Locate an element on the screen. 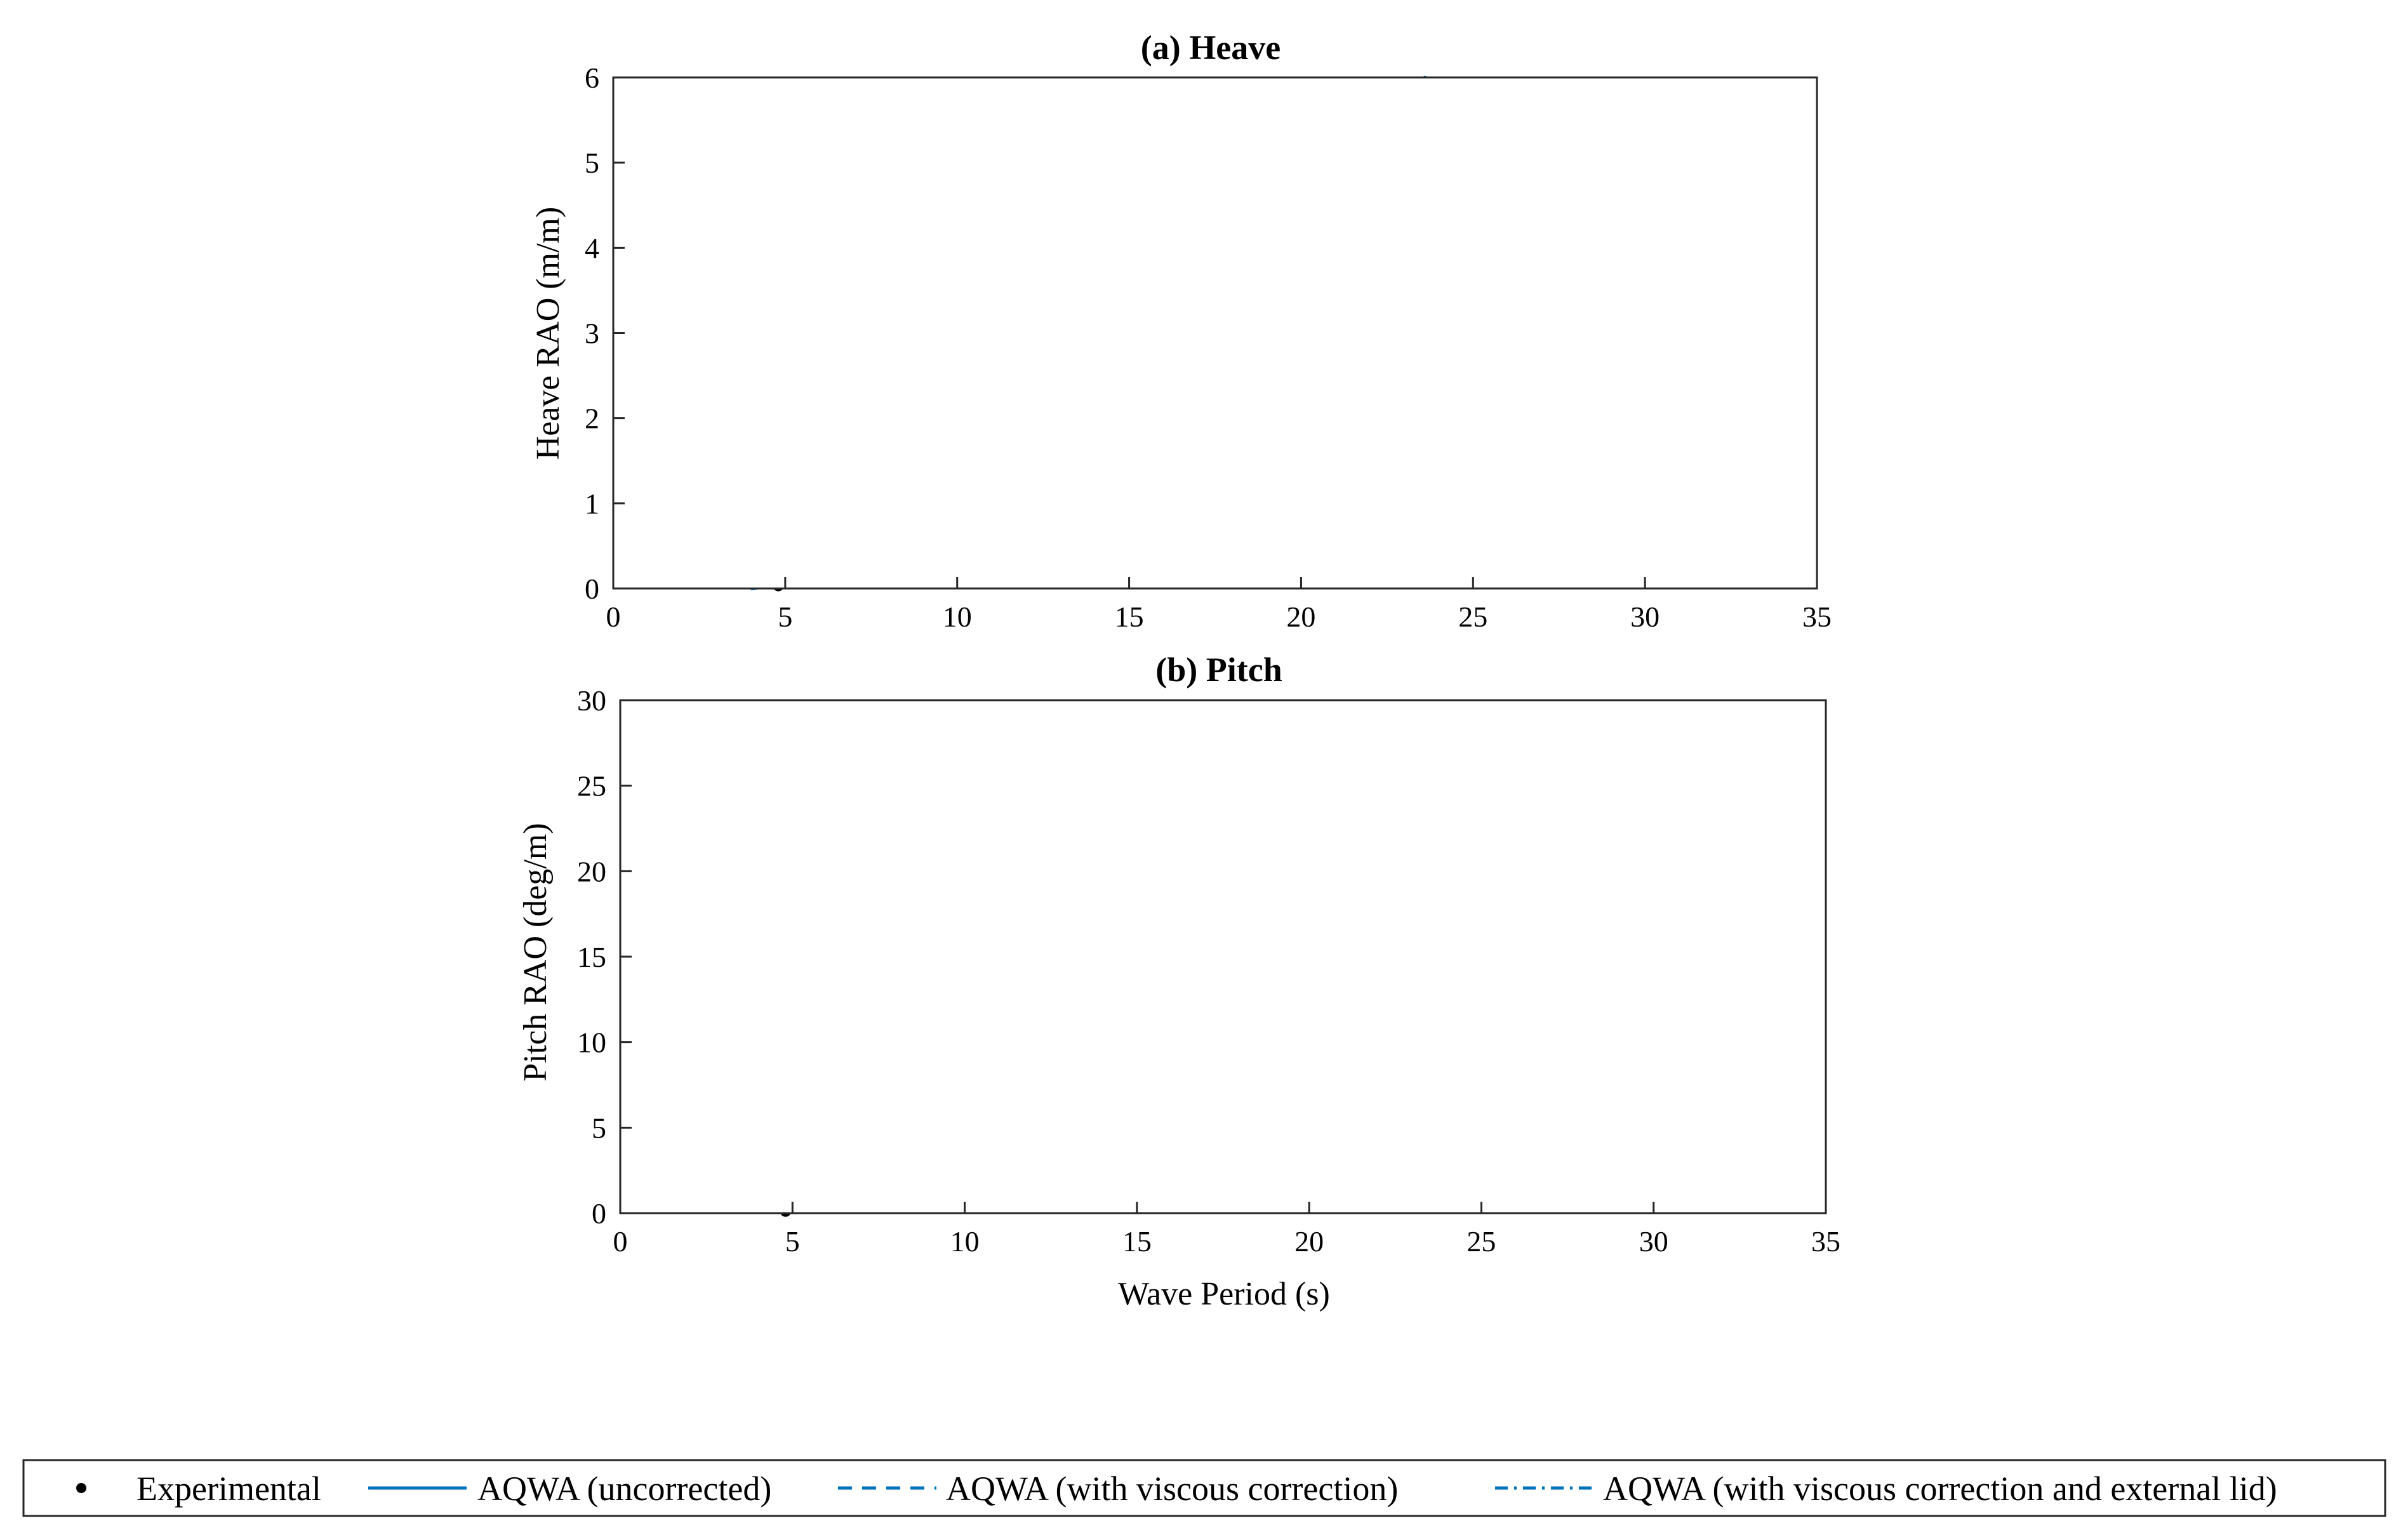 This screenshot has height=1535, width=2408. heave-x-tick-label-5: 25 is located at coordinates (1472, 617).